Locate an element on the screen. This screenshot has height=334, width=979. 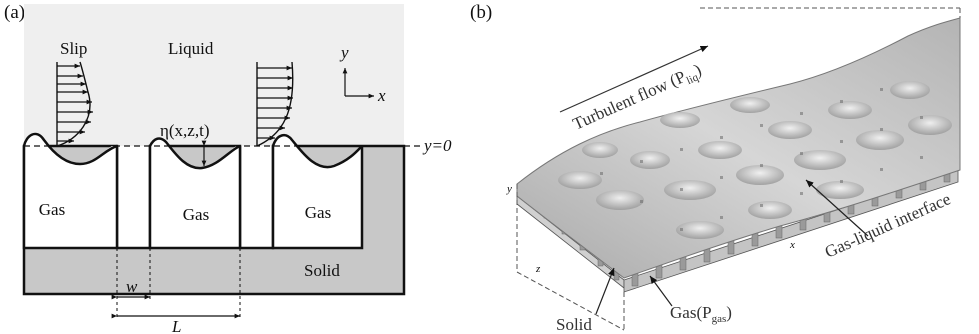
cavity-walls is located at coordinates (193, 198).